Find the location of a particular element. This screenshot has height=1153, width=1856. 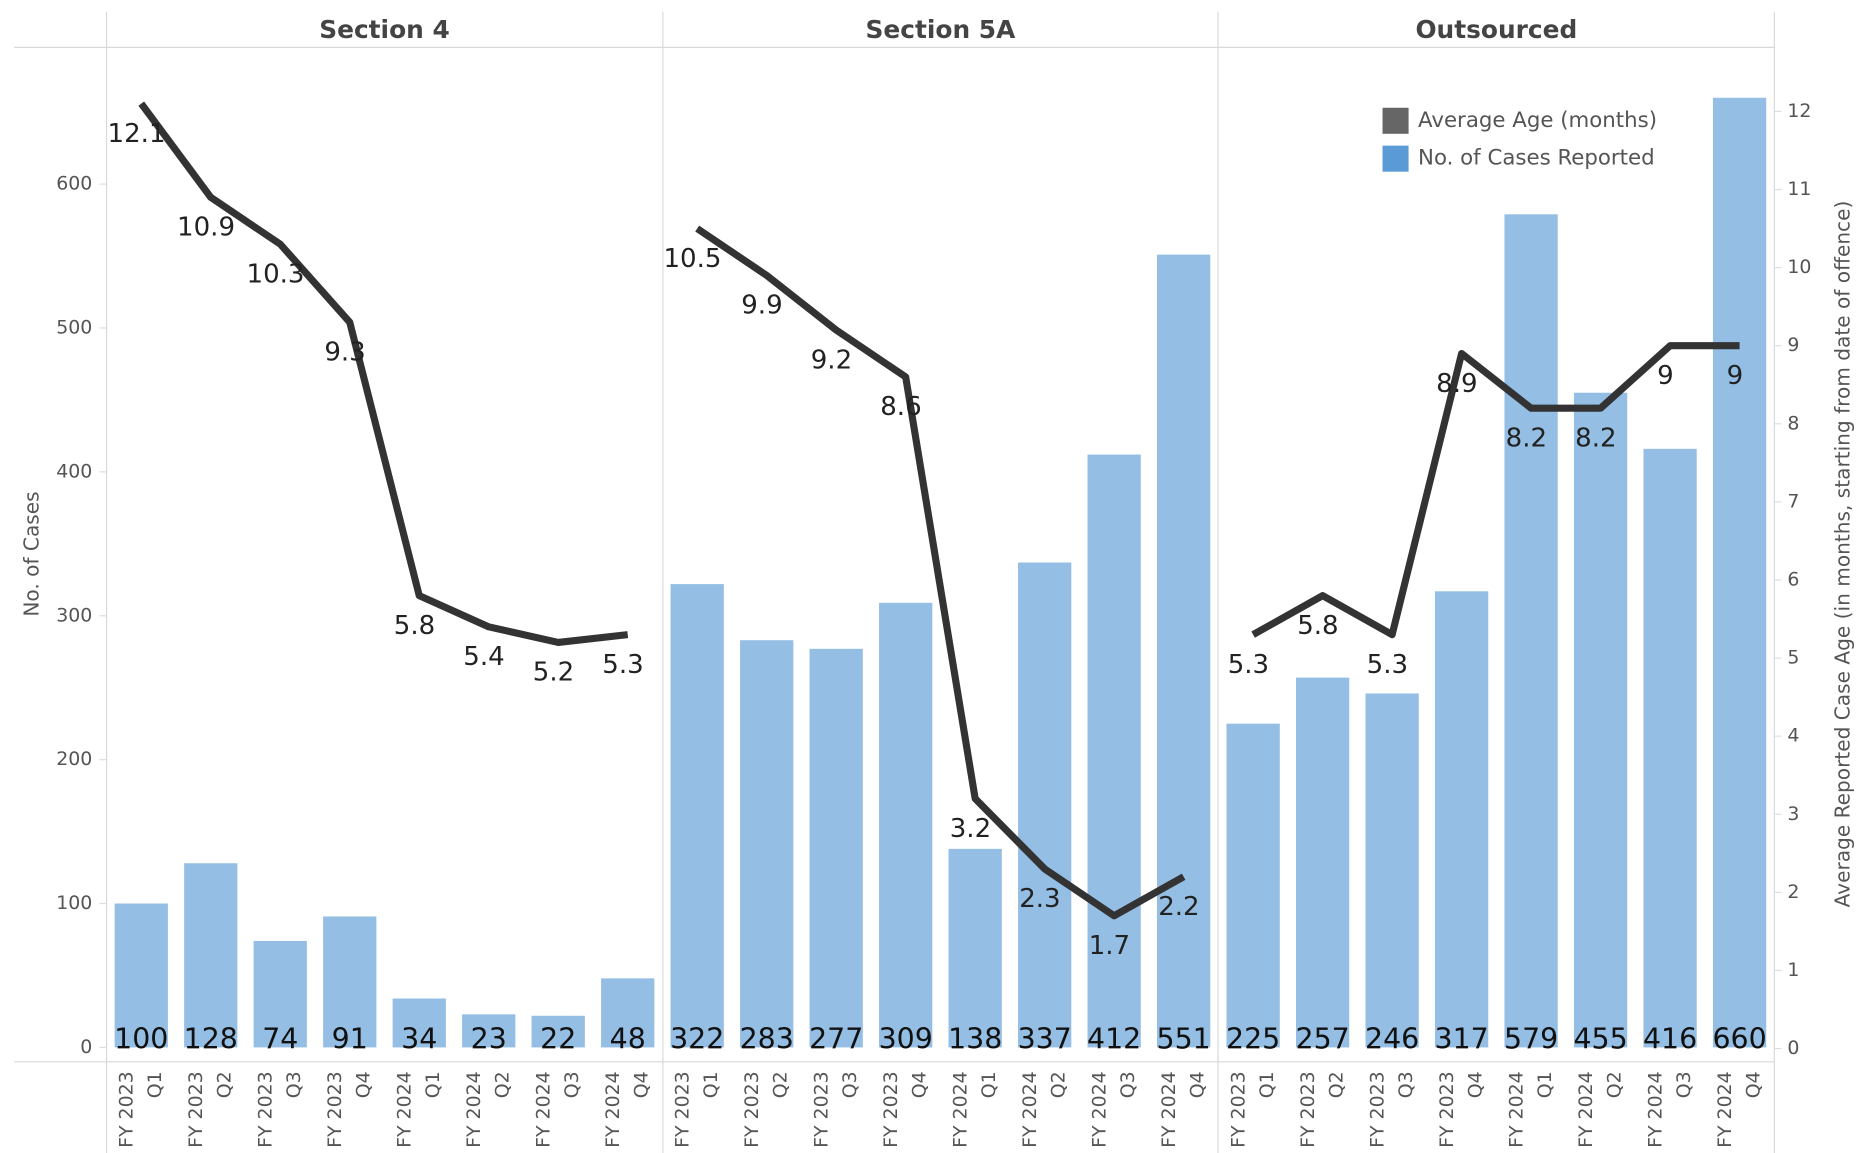

line-value-label: 9.9 is located at coordinates (761, 306).